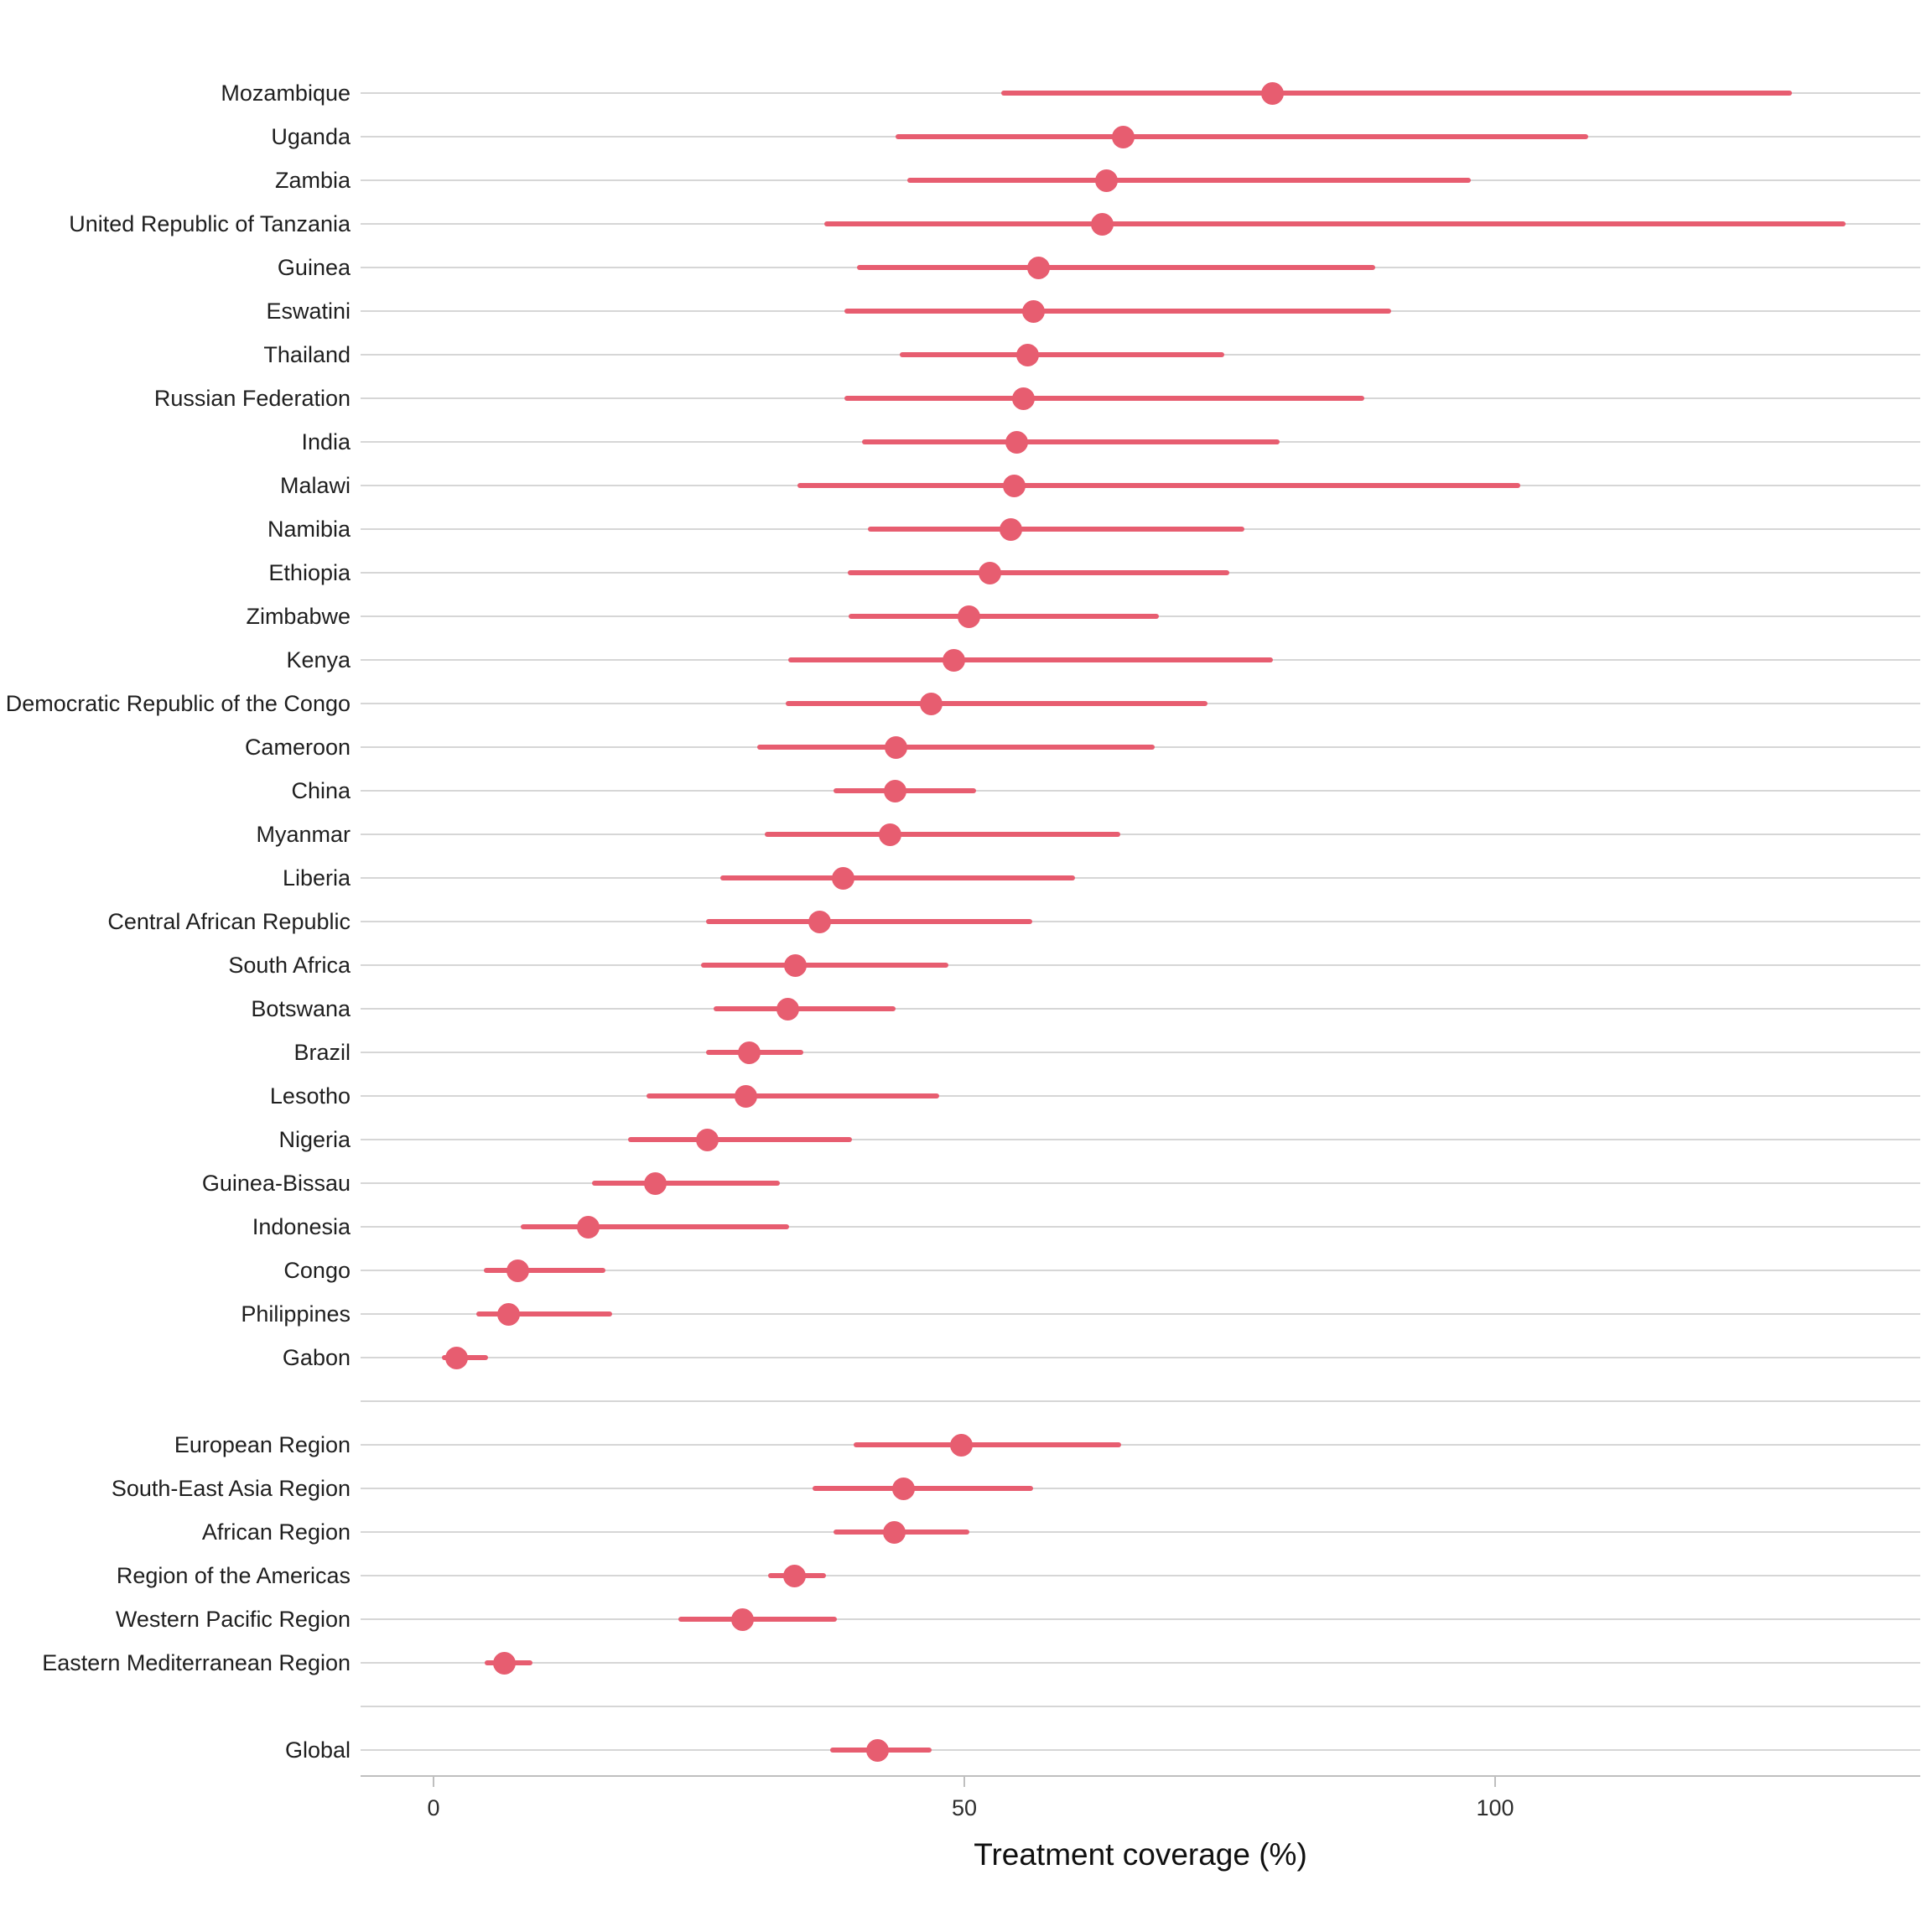 The image size is (1932, 1932). Describe the element at coordinates (314, 1139) in the screenshot. I see `row-label: Nigeria` at that location.